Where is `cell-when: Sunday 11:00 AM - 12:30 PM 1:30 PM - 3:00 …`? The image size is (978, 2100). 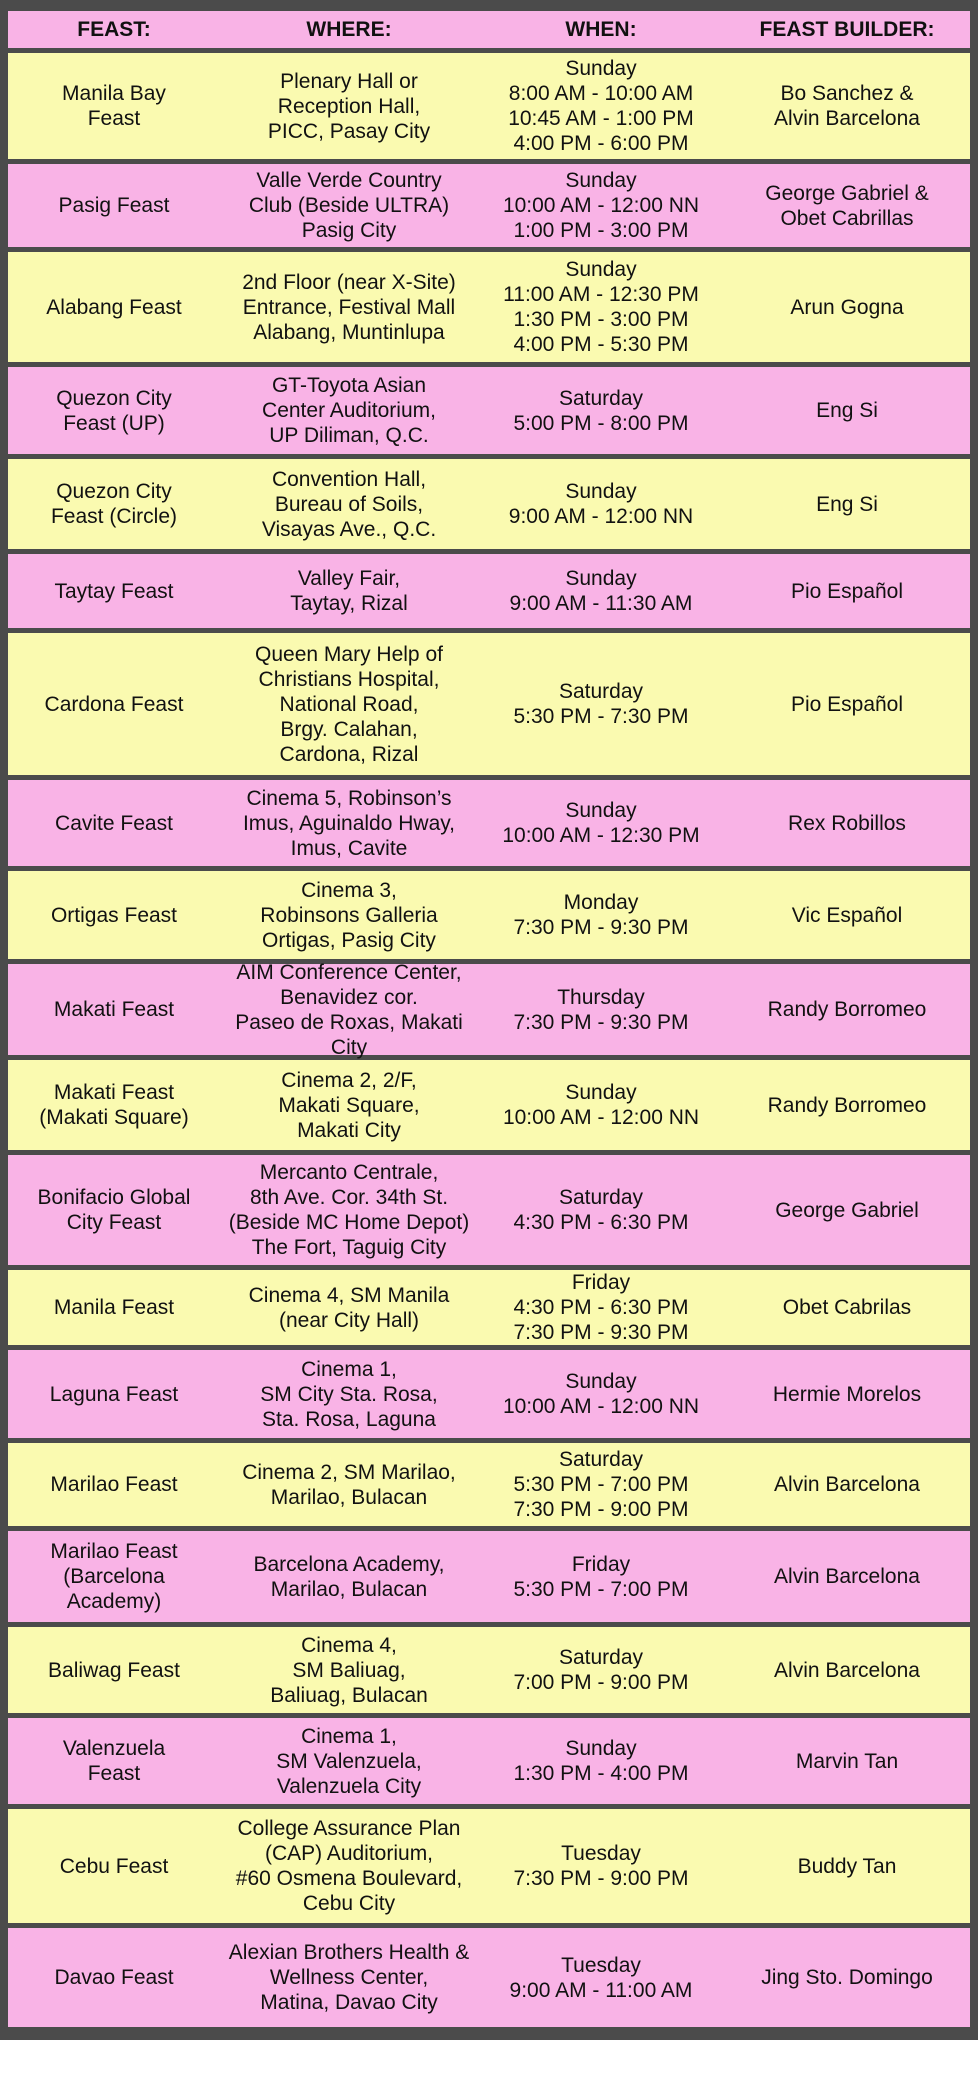 cell-when: Sunday 11:00 AM - 12:30 PM 1:30 PM - 3:00 … is located at coordinates (601, 307).